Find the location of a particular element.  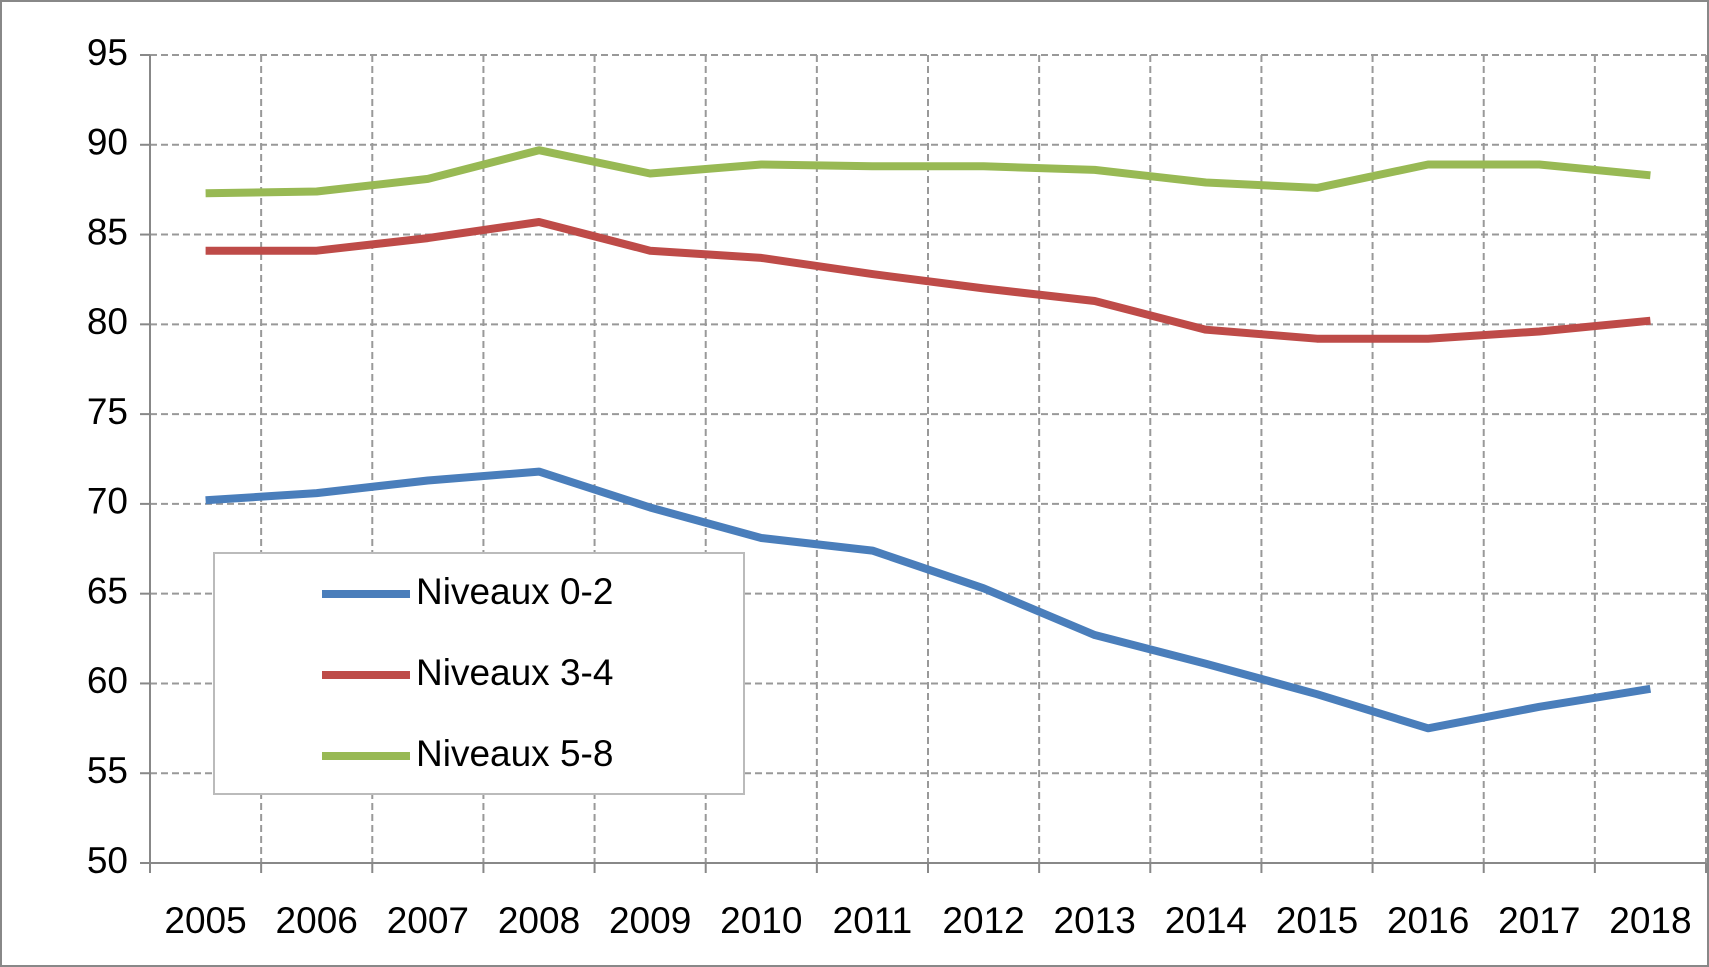

y-tick-label: 75 is located at coordinates (107, 411).